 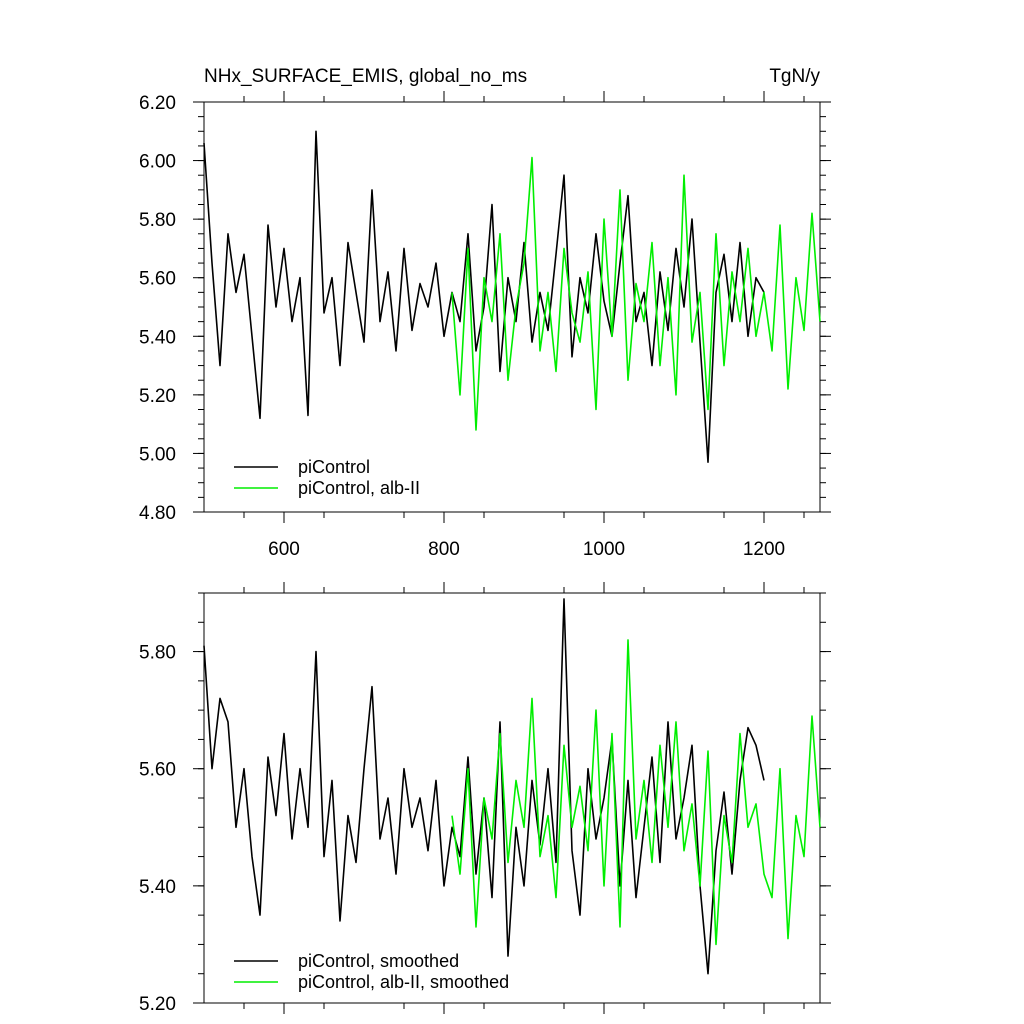 What do you see at coordinates (365, 76) in the screenshot?
I see `chart-title: NHx_SURFACE_EMIS, global_no_ms` at bounding box center [365, 76].